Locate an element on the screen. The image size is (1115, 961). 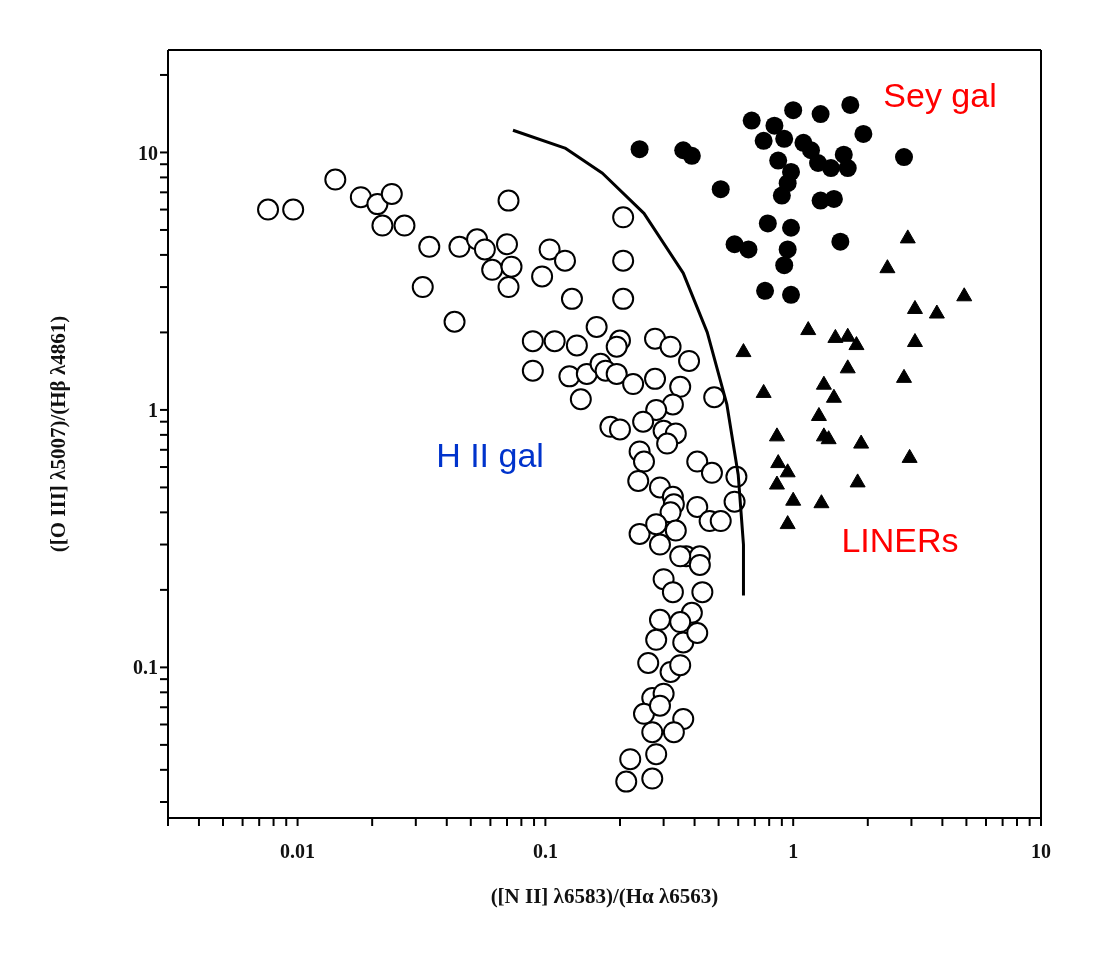
y-tick-label: 1 is located at coordinates (153, 410).